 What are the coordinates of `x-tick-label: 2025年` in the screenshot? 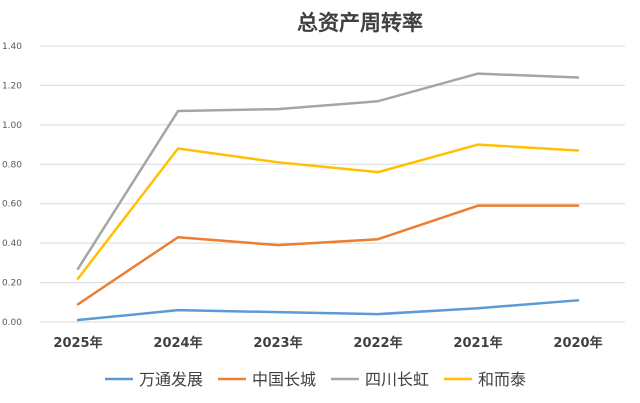 It's located at (77, 343).